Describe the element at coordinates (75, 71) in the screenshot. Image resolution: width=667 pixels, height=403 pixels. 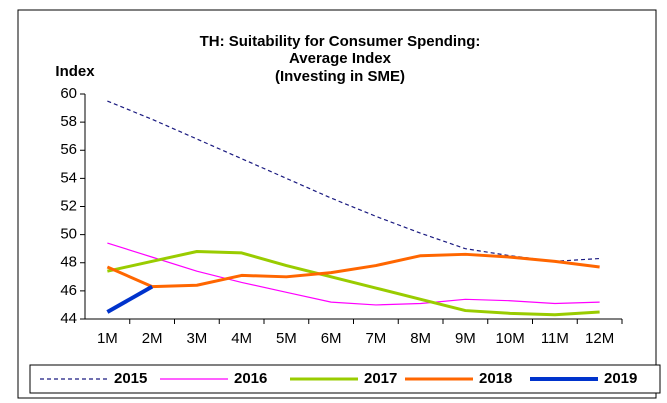
I see `y-axis-label: Index` at that location.